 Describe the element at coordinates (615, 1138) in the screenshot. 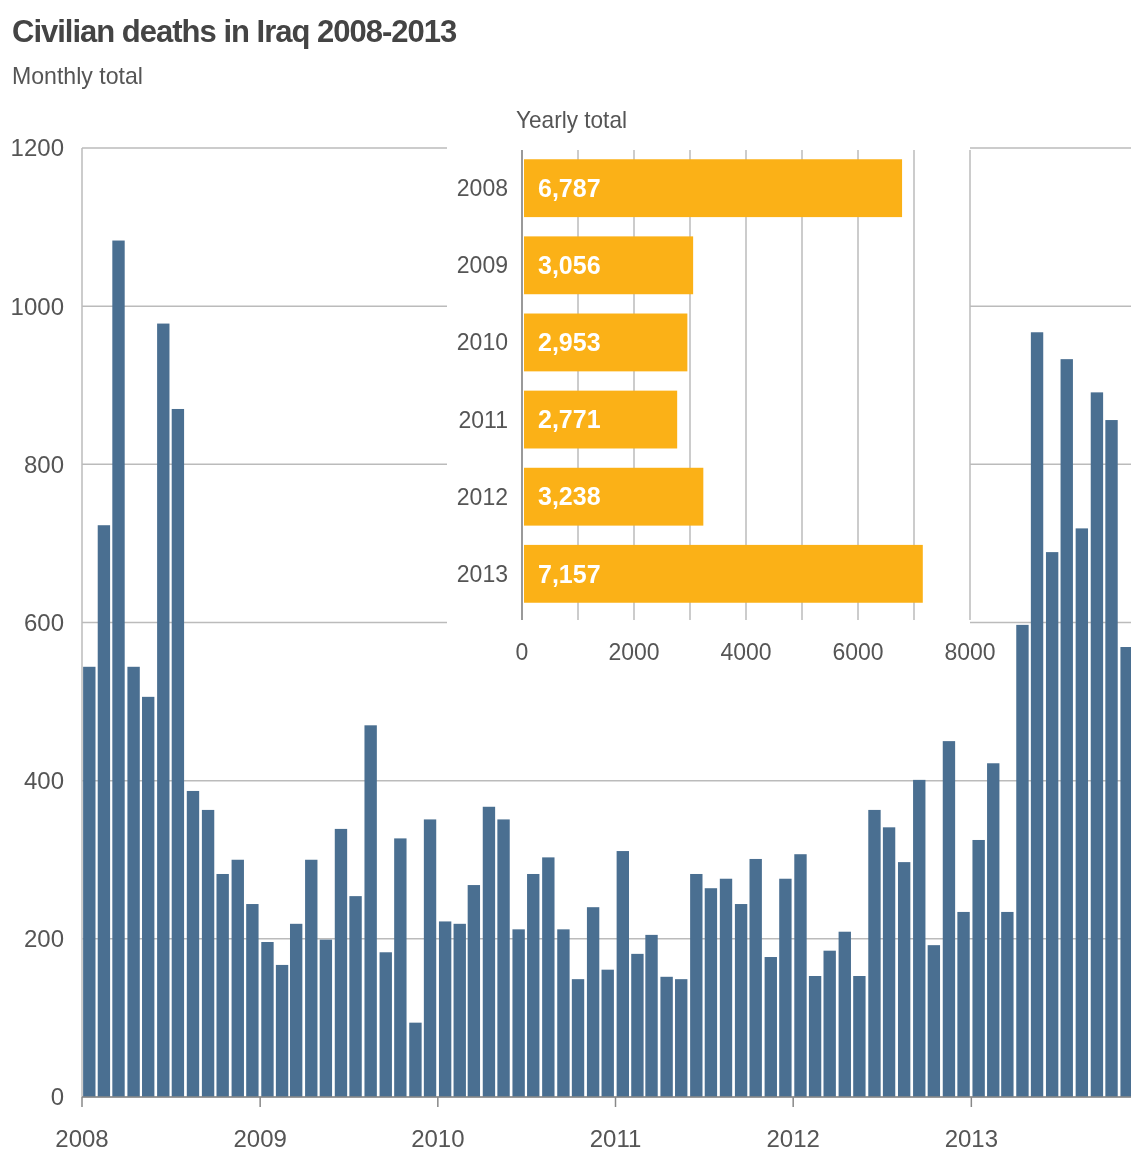

I see `x-tick-label: 2011` at that location.